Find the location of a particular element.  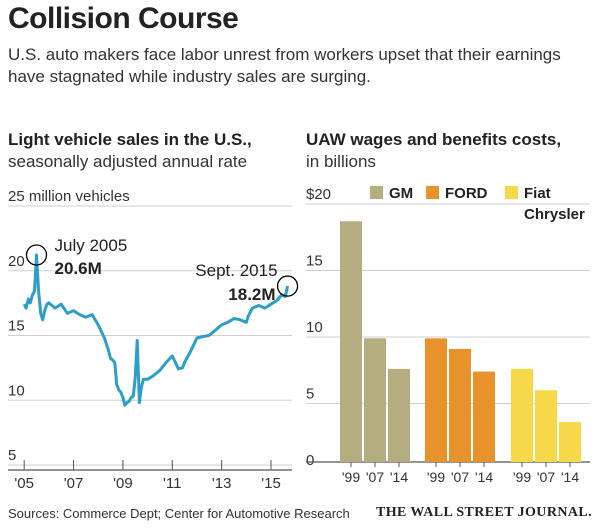

bar-y-tick-label: 5 is located at coordinates (310, 394).